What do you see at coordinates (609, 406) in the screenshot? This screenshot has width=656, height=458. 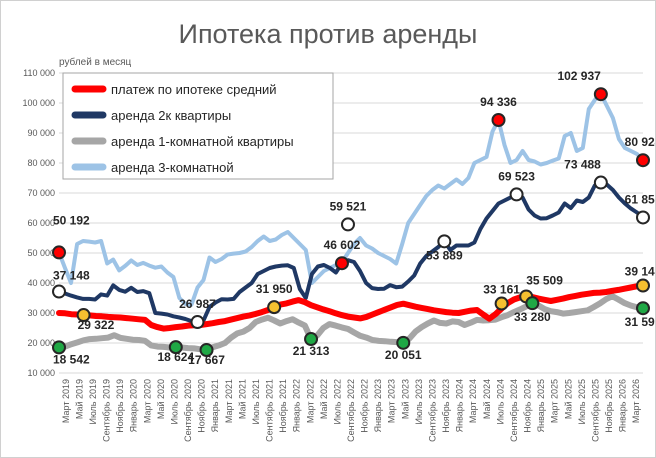 I see `x-tick-label: Ноябрь 2025` at bounding box center [609, 406].